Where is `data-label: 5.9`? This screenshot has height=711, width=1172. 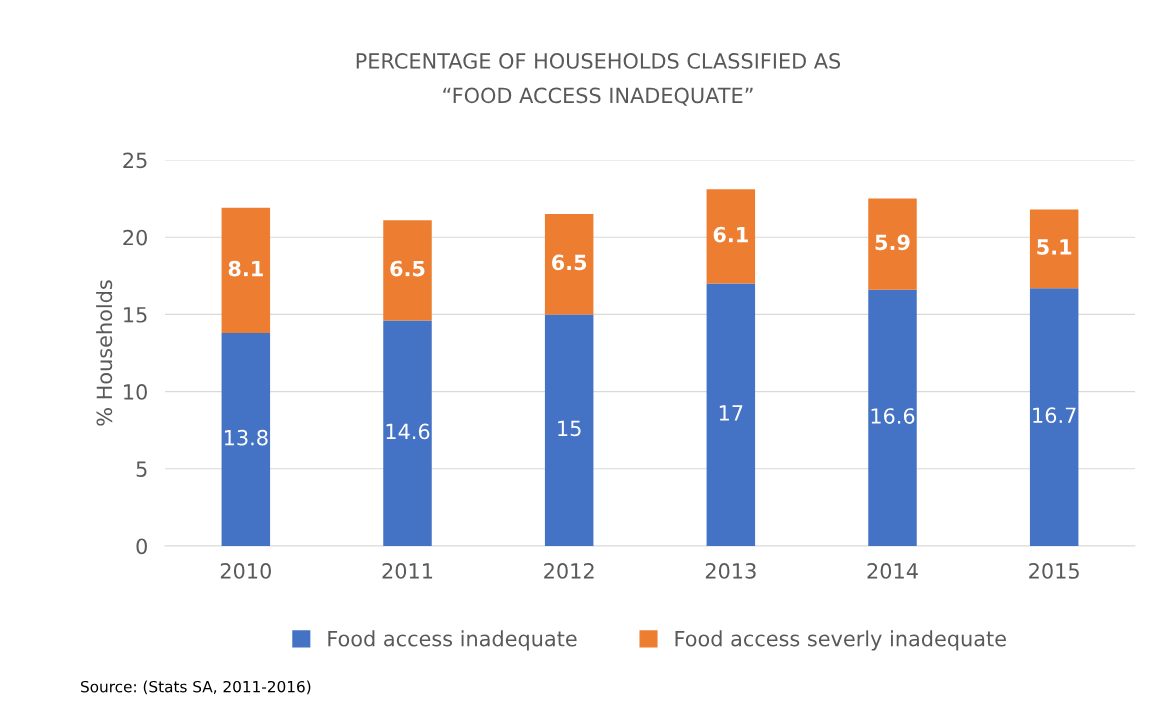 data-label: 5.9 is located at coordinates (892, 242).